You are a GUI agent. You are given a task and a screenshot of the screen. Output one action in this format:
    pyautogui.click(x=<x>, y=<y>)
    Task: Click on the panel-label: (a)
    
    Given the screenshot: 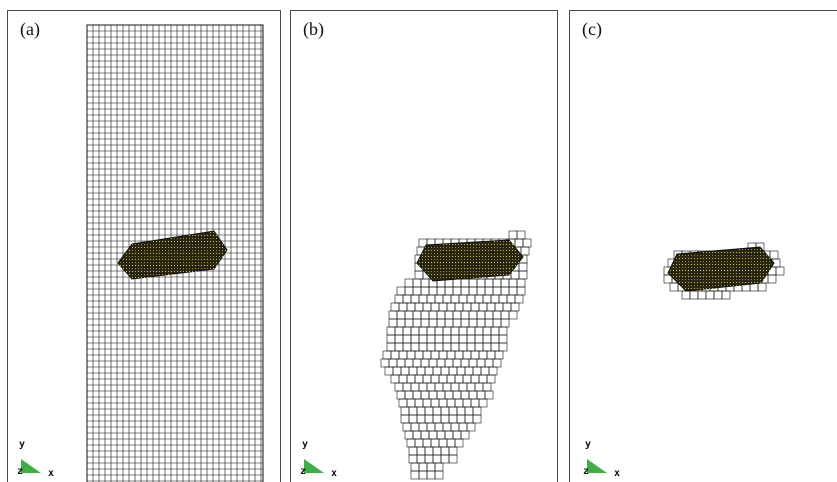 What is the action you would take?
    pyautogui.click(x=30, y=29)
    